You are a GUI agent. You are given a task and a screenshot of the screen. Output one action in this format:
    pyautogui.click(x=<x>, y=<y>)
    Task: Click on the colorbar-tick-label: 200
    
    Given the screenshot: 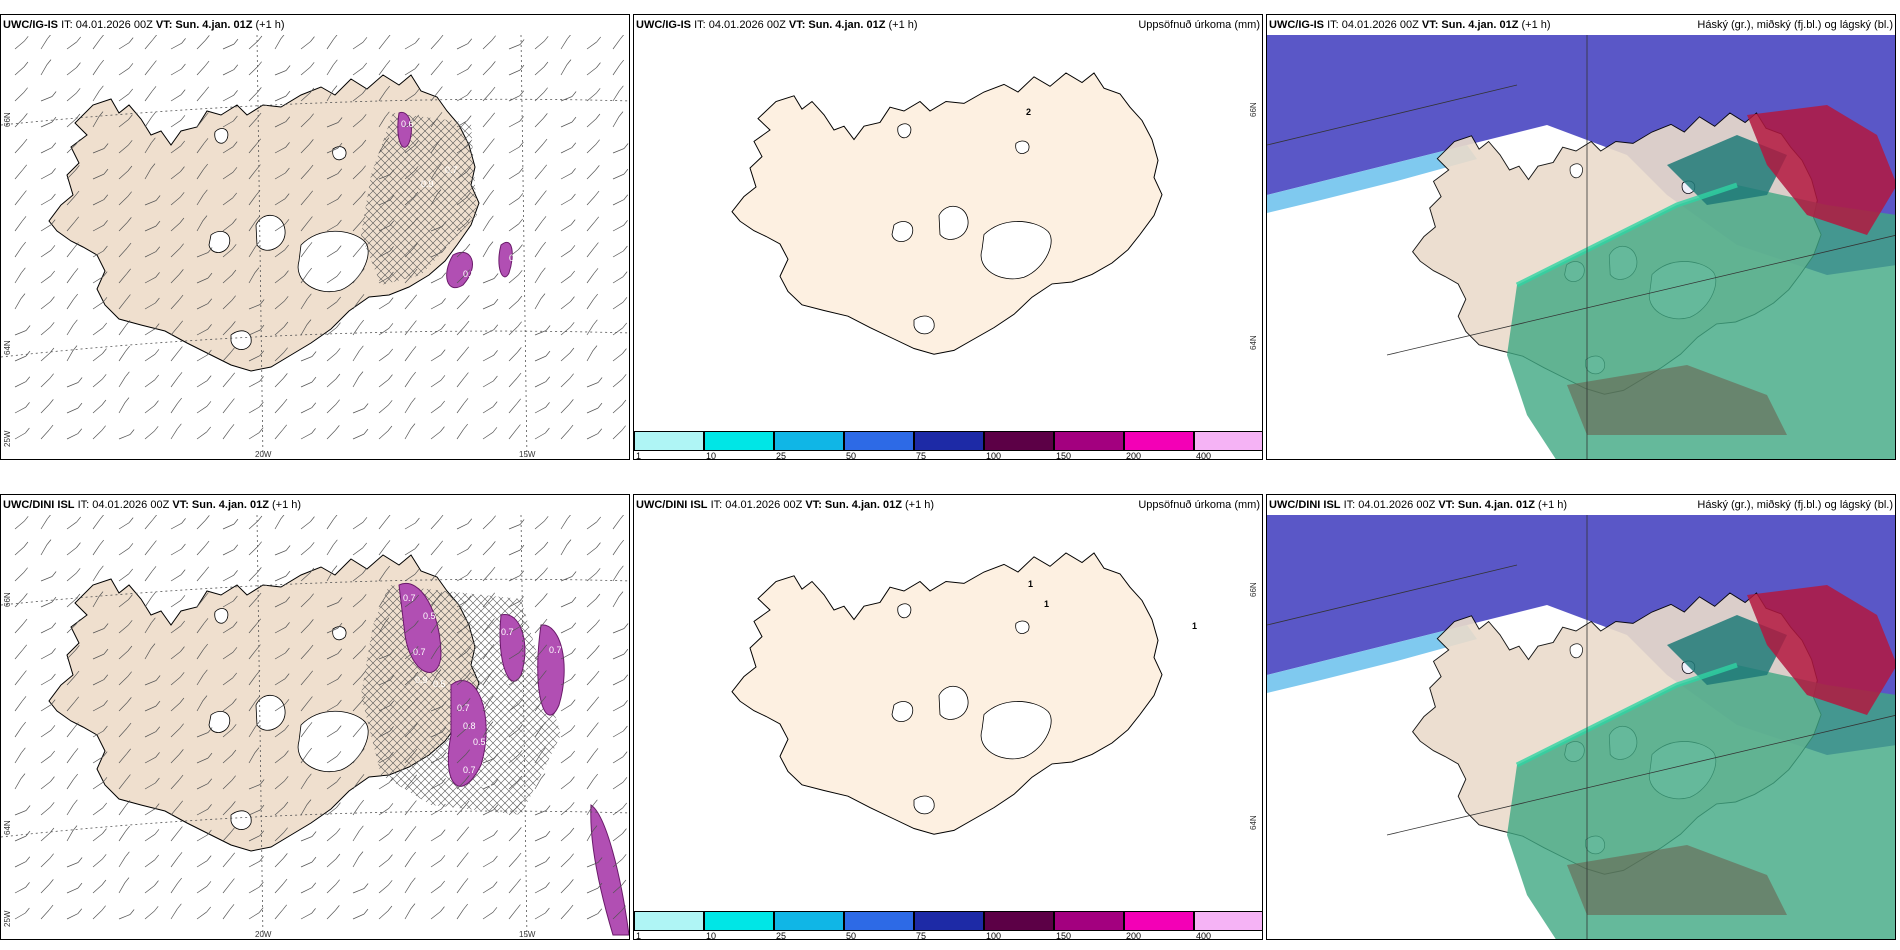 What is the action you would take?
    pyautogui.click(x=1134, y=455)
    